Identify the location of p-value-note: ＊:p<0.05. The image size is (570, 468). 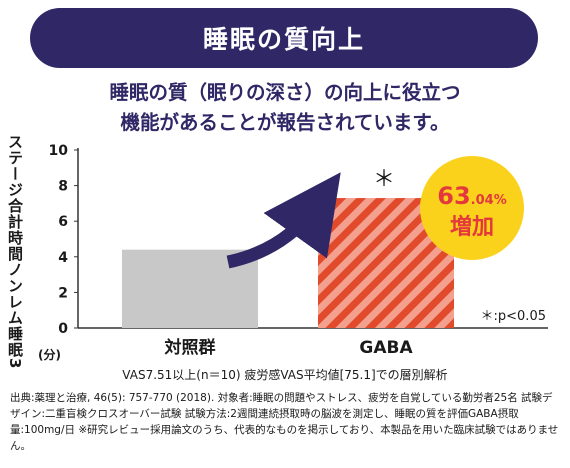
(513, 316).